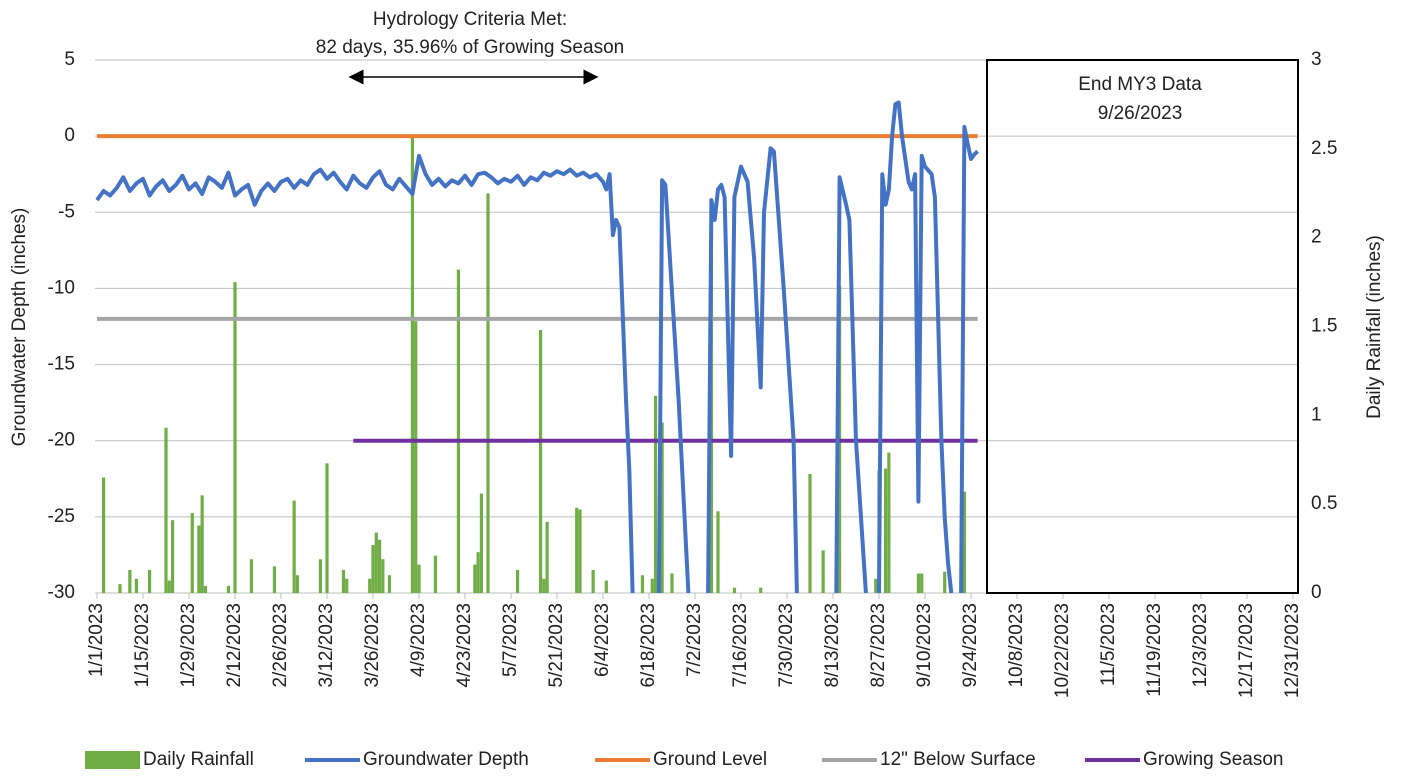 The width and height of the screenshot is (1403, 782). Describe the element at coordinates (832, 645) in the screenshot. I see `x-tick-label: 8/13/2023` at that location.